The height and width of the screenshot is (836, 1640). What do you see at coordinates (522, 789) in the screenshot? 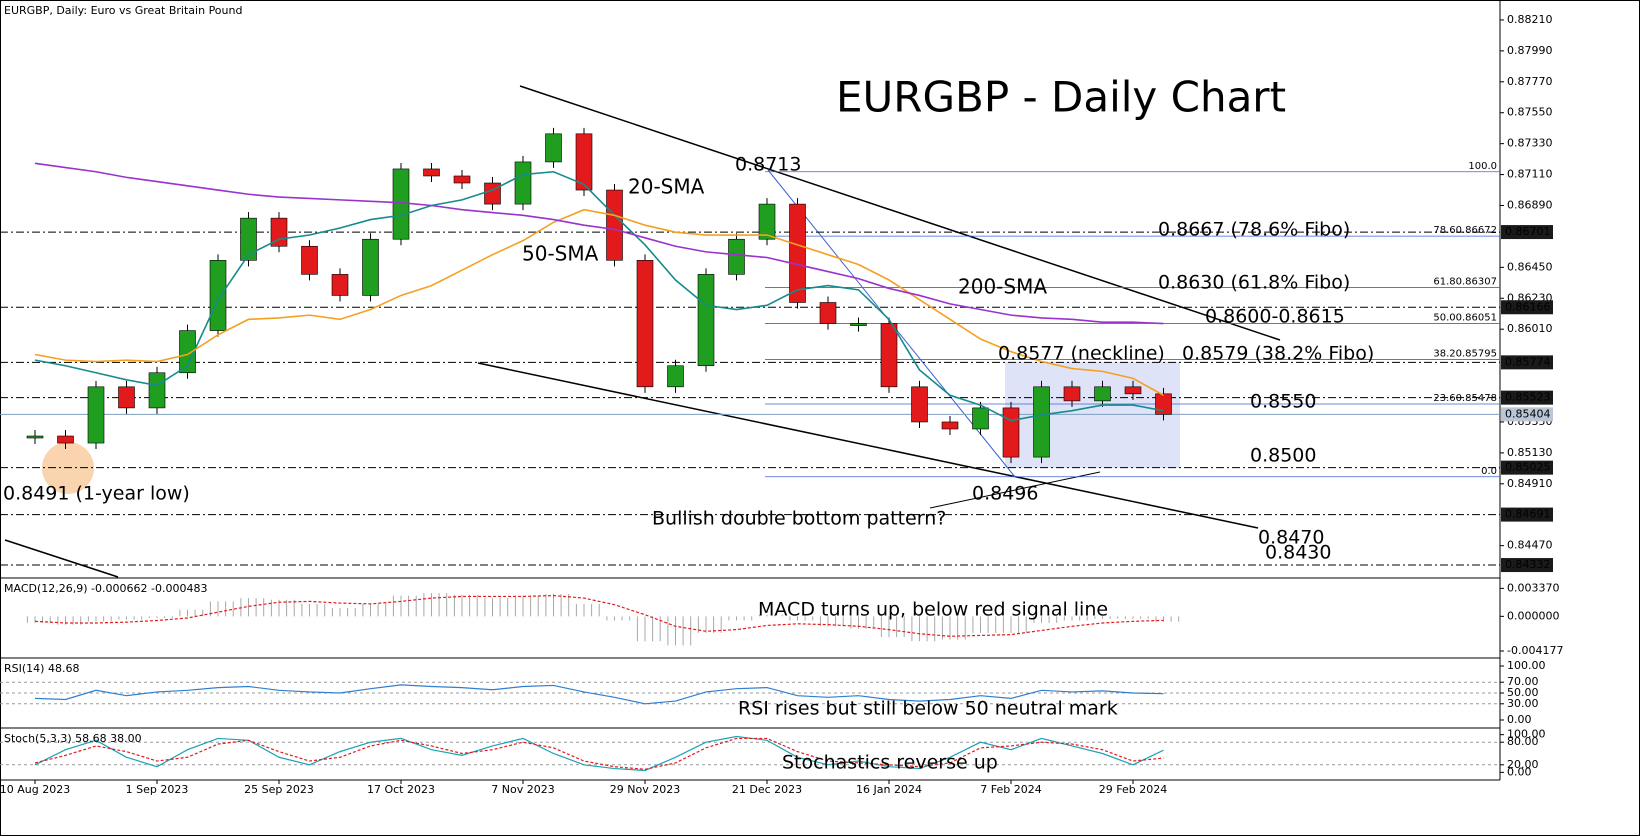
I see `x-tick-label: 7 Nov 2023` at bounding box center [522, 789].